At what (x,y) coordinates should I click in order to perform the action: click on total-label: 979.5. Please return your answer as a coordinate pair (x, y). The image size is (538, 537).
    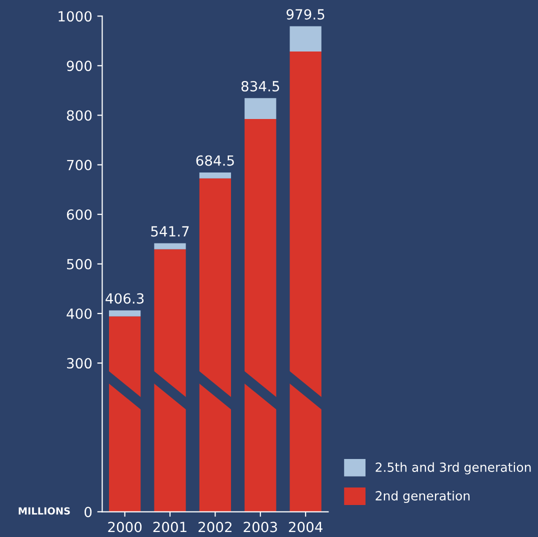
    Looking at the image, I should click on (305, 14).